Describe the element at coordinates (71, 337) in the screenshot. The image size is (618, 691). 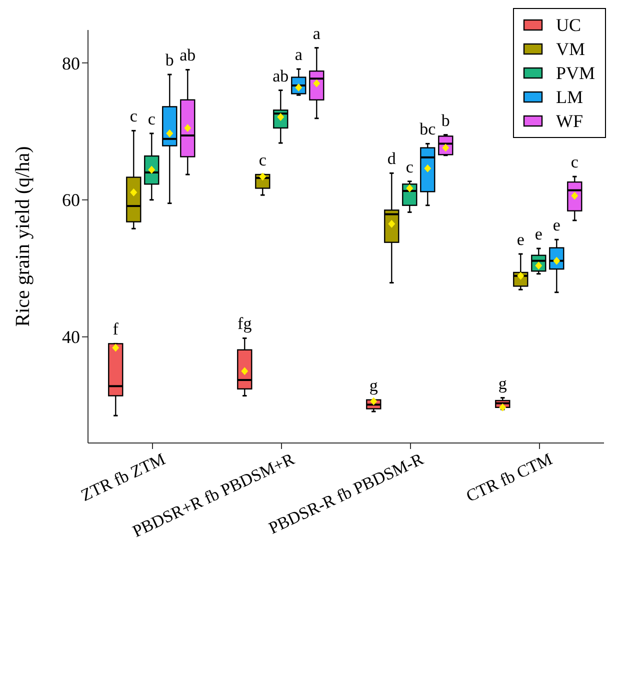
I see `y-tick-label: 40` at that location.